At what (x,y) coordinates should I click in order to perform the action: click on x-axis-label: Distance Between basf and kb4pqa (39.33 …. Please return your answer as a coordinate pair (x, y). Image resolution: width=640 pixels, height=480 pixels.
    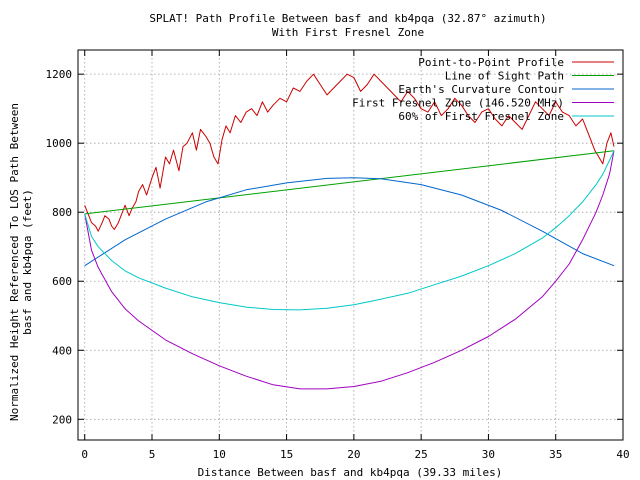
    Looking at the image, I should click on (350, 472).